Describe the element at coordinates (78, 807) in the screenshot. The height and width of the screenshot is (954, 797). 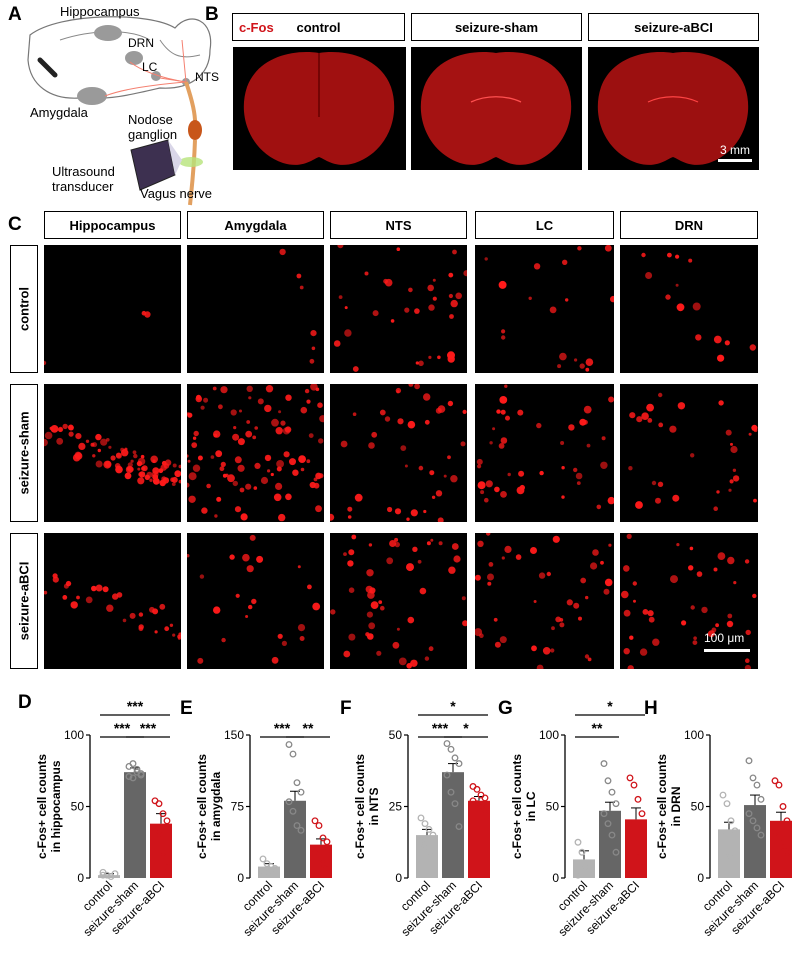
I see `y-tick-label: 50` at that location.